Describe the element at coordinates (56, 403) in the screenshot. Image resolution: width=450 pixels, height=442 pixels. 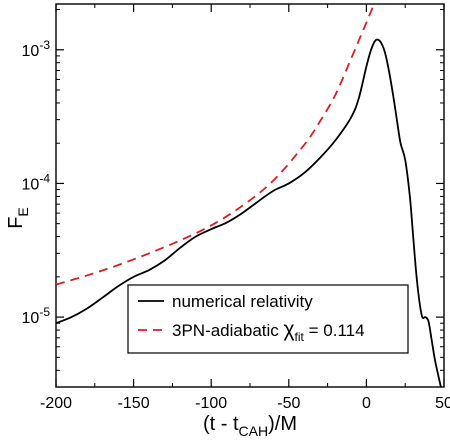
I see `x-tick-label: -200` at that location.